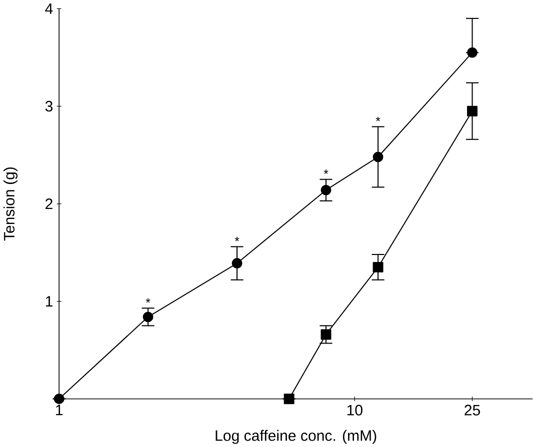 This screenshot has height=447, width=533. Describe the element at coordinates (49, 301) in the screenshot. I see `y-tick-label: 1` at that location.